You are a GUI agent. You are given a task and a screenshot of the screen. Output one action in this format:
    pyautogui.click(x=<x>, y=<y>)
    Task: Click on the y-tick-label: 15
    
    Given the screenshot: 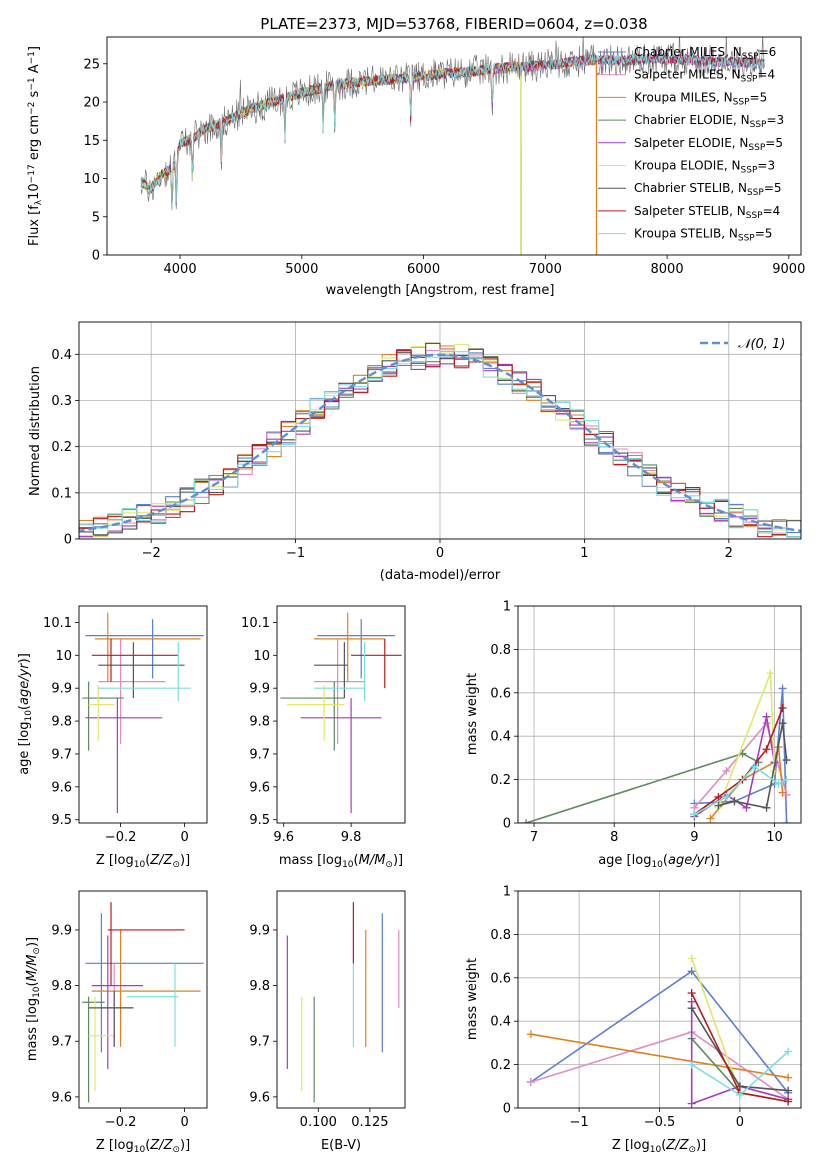 What is the action you would take?
    pyautogui.click(x=91, y=141)
    